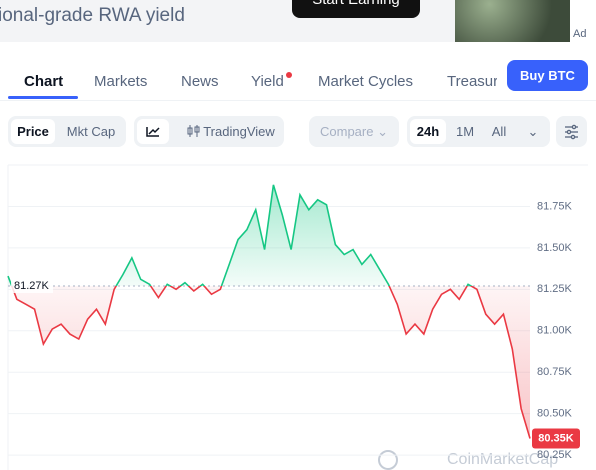  I want to click on tab: Yield, so click(267, 81).